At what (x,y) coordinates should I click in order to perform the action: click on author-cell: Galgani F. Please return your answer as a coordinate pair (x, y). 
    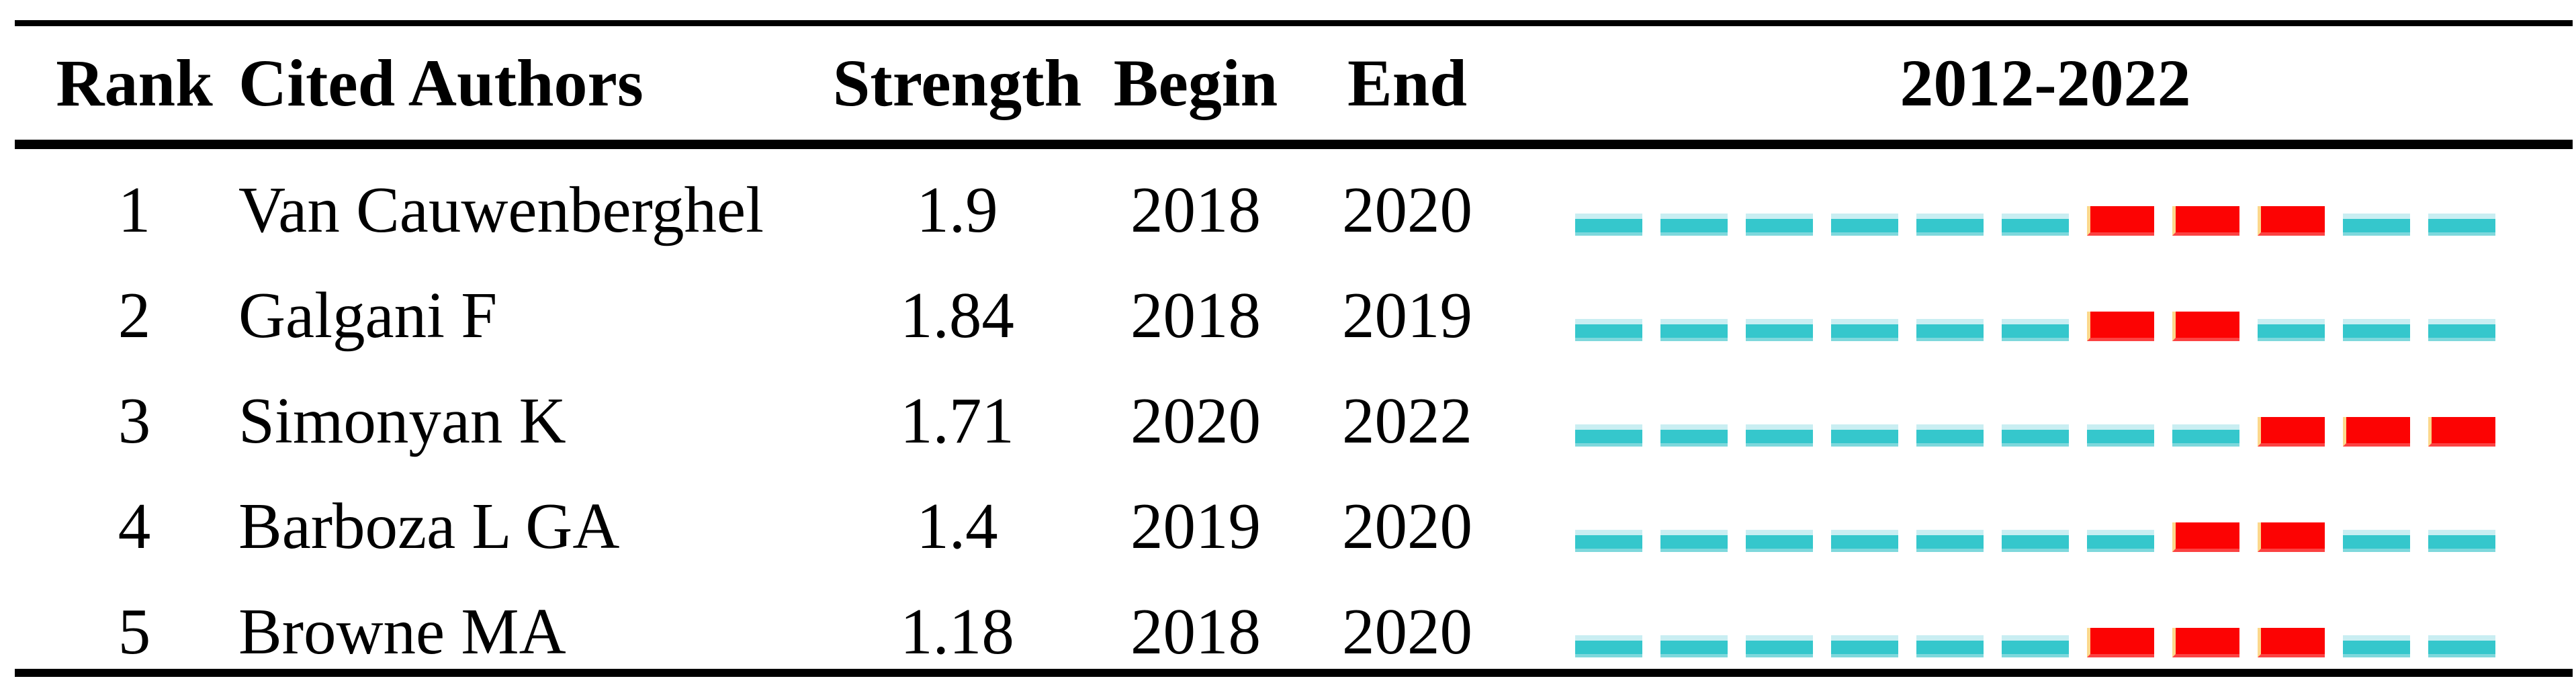
    Looking at the image, I should click on (368, 315).